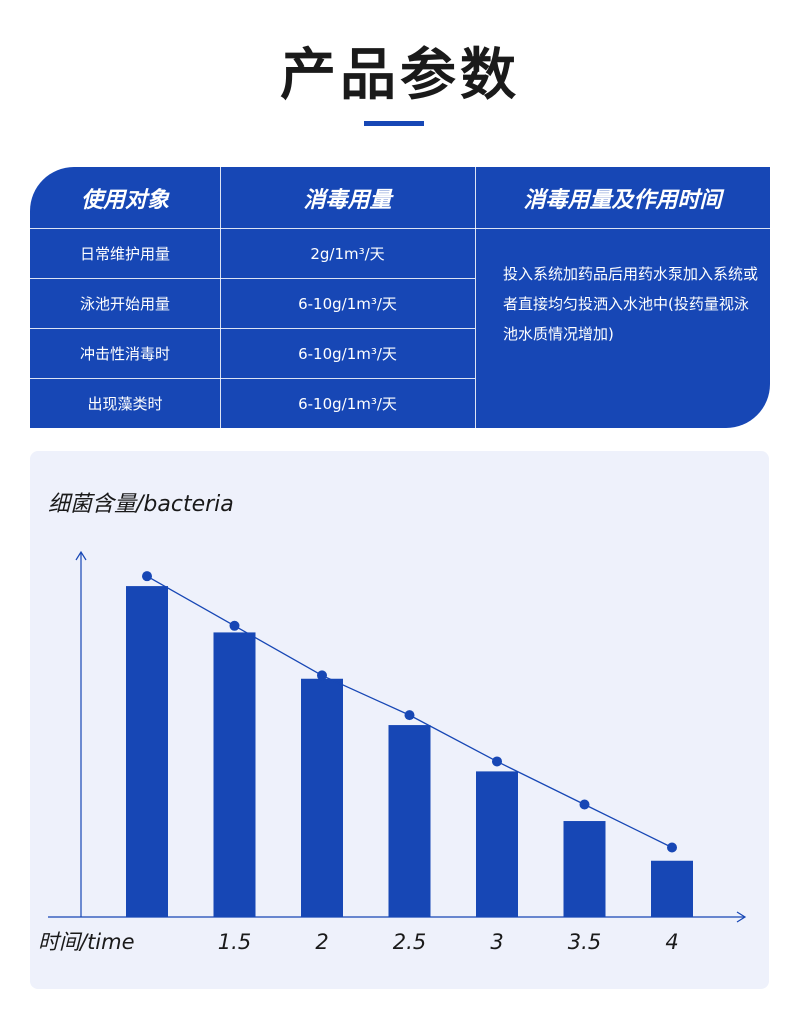 The image size is (800, 1029). I want to click on table-cell-target: 日常维护用量, so click(124, 253).